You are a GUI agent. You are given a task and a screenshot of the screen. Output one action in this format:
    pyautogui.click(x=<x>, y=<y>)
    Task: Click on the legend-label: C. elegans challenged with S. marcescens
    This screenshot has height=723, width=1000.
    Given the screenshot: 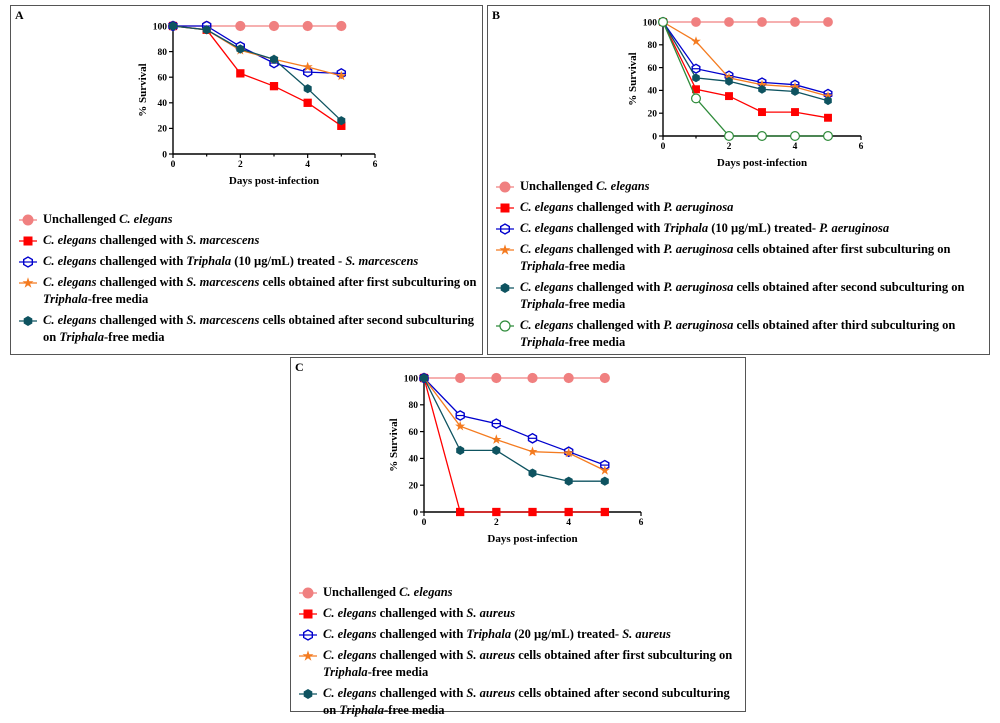 What is the action you would take?
    pyautogui.click(x=151, y=240)
    